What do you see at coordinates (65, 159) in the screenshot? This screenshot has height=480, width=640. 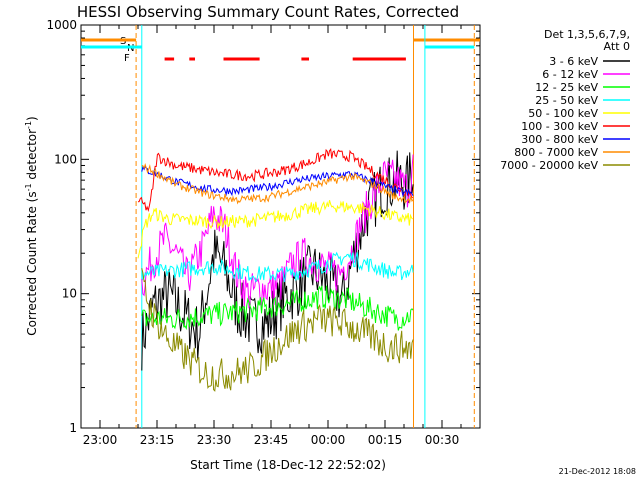 I see `y-tick-label: 100` at bounding box center [65, 159].